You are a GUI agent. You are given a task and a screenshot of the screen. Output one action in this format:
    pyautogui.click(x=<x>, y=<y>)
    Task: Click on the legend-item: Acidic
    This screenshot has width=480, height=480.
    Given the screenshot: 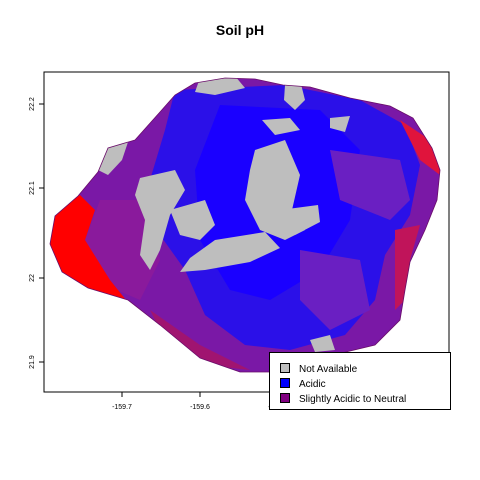 What is the action you would take?
    pyautogui.click(x=303, y=384)
    